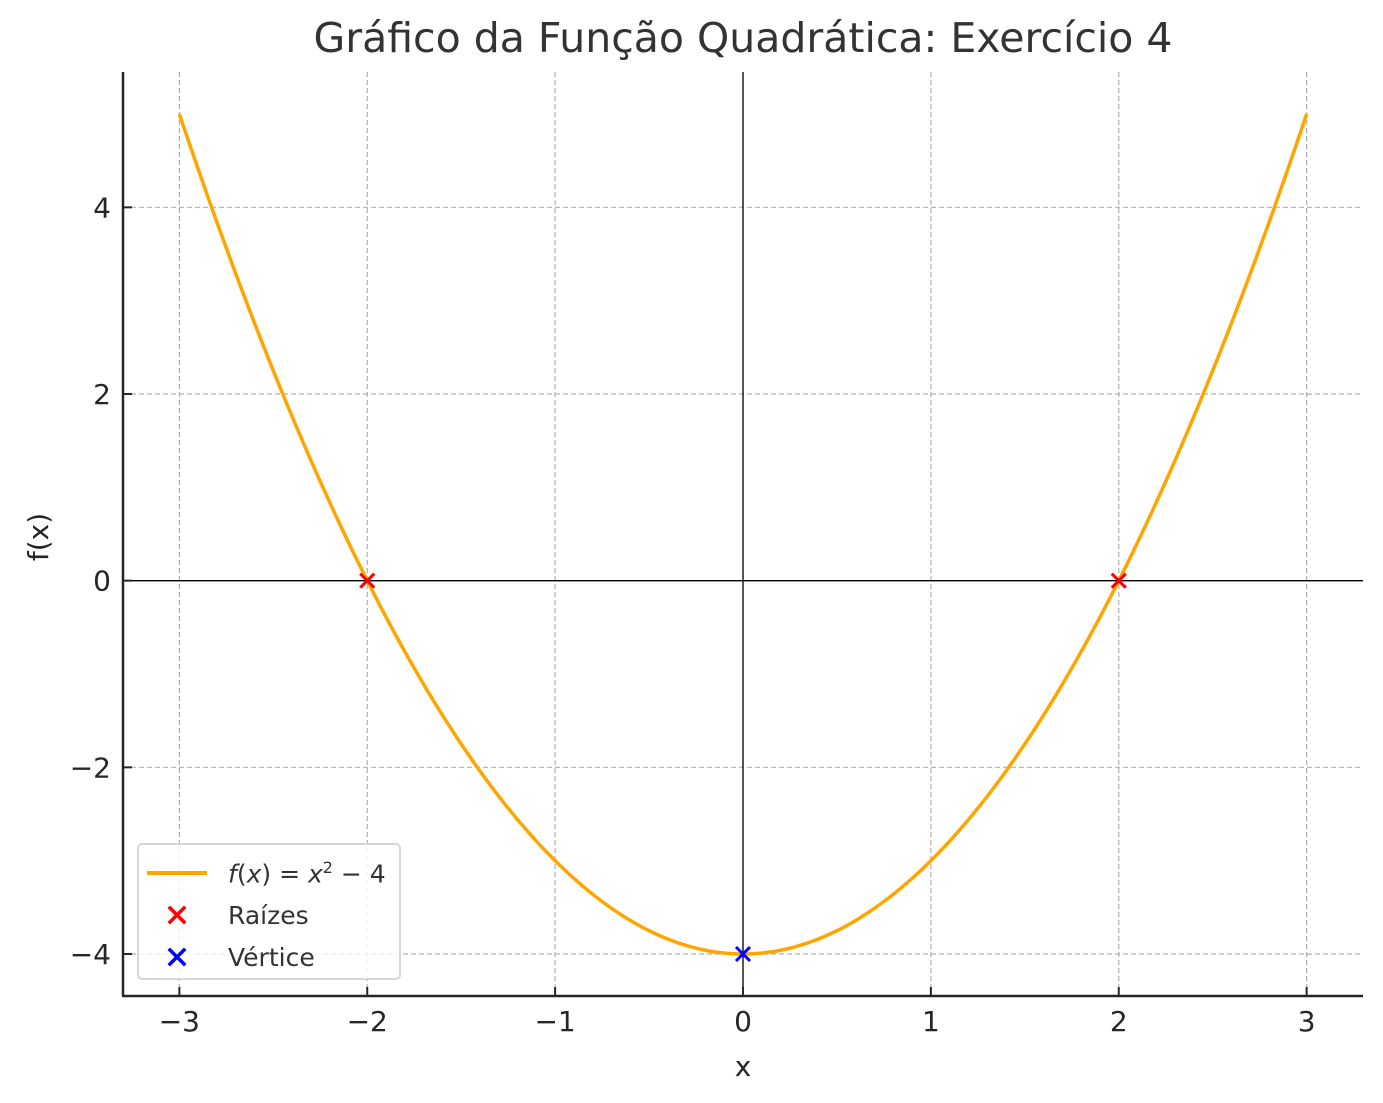  I want to click on x-tick-label: 2, so click(1119, 1021).